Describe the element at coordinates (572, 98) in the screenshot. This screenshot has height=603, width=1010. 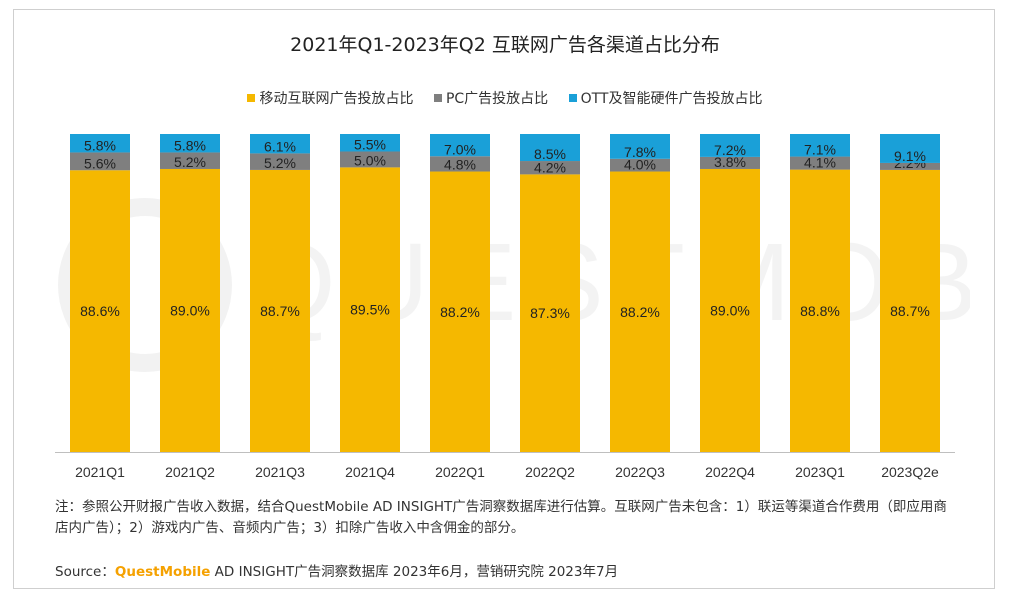
I see `legend-swatch-ott` at that location.